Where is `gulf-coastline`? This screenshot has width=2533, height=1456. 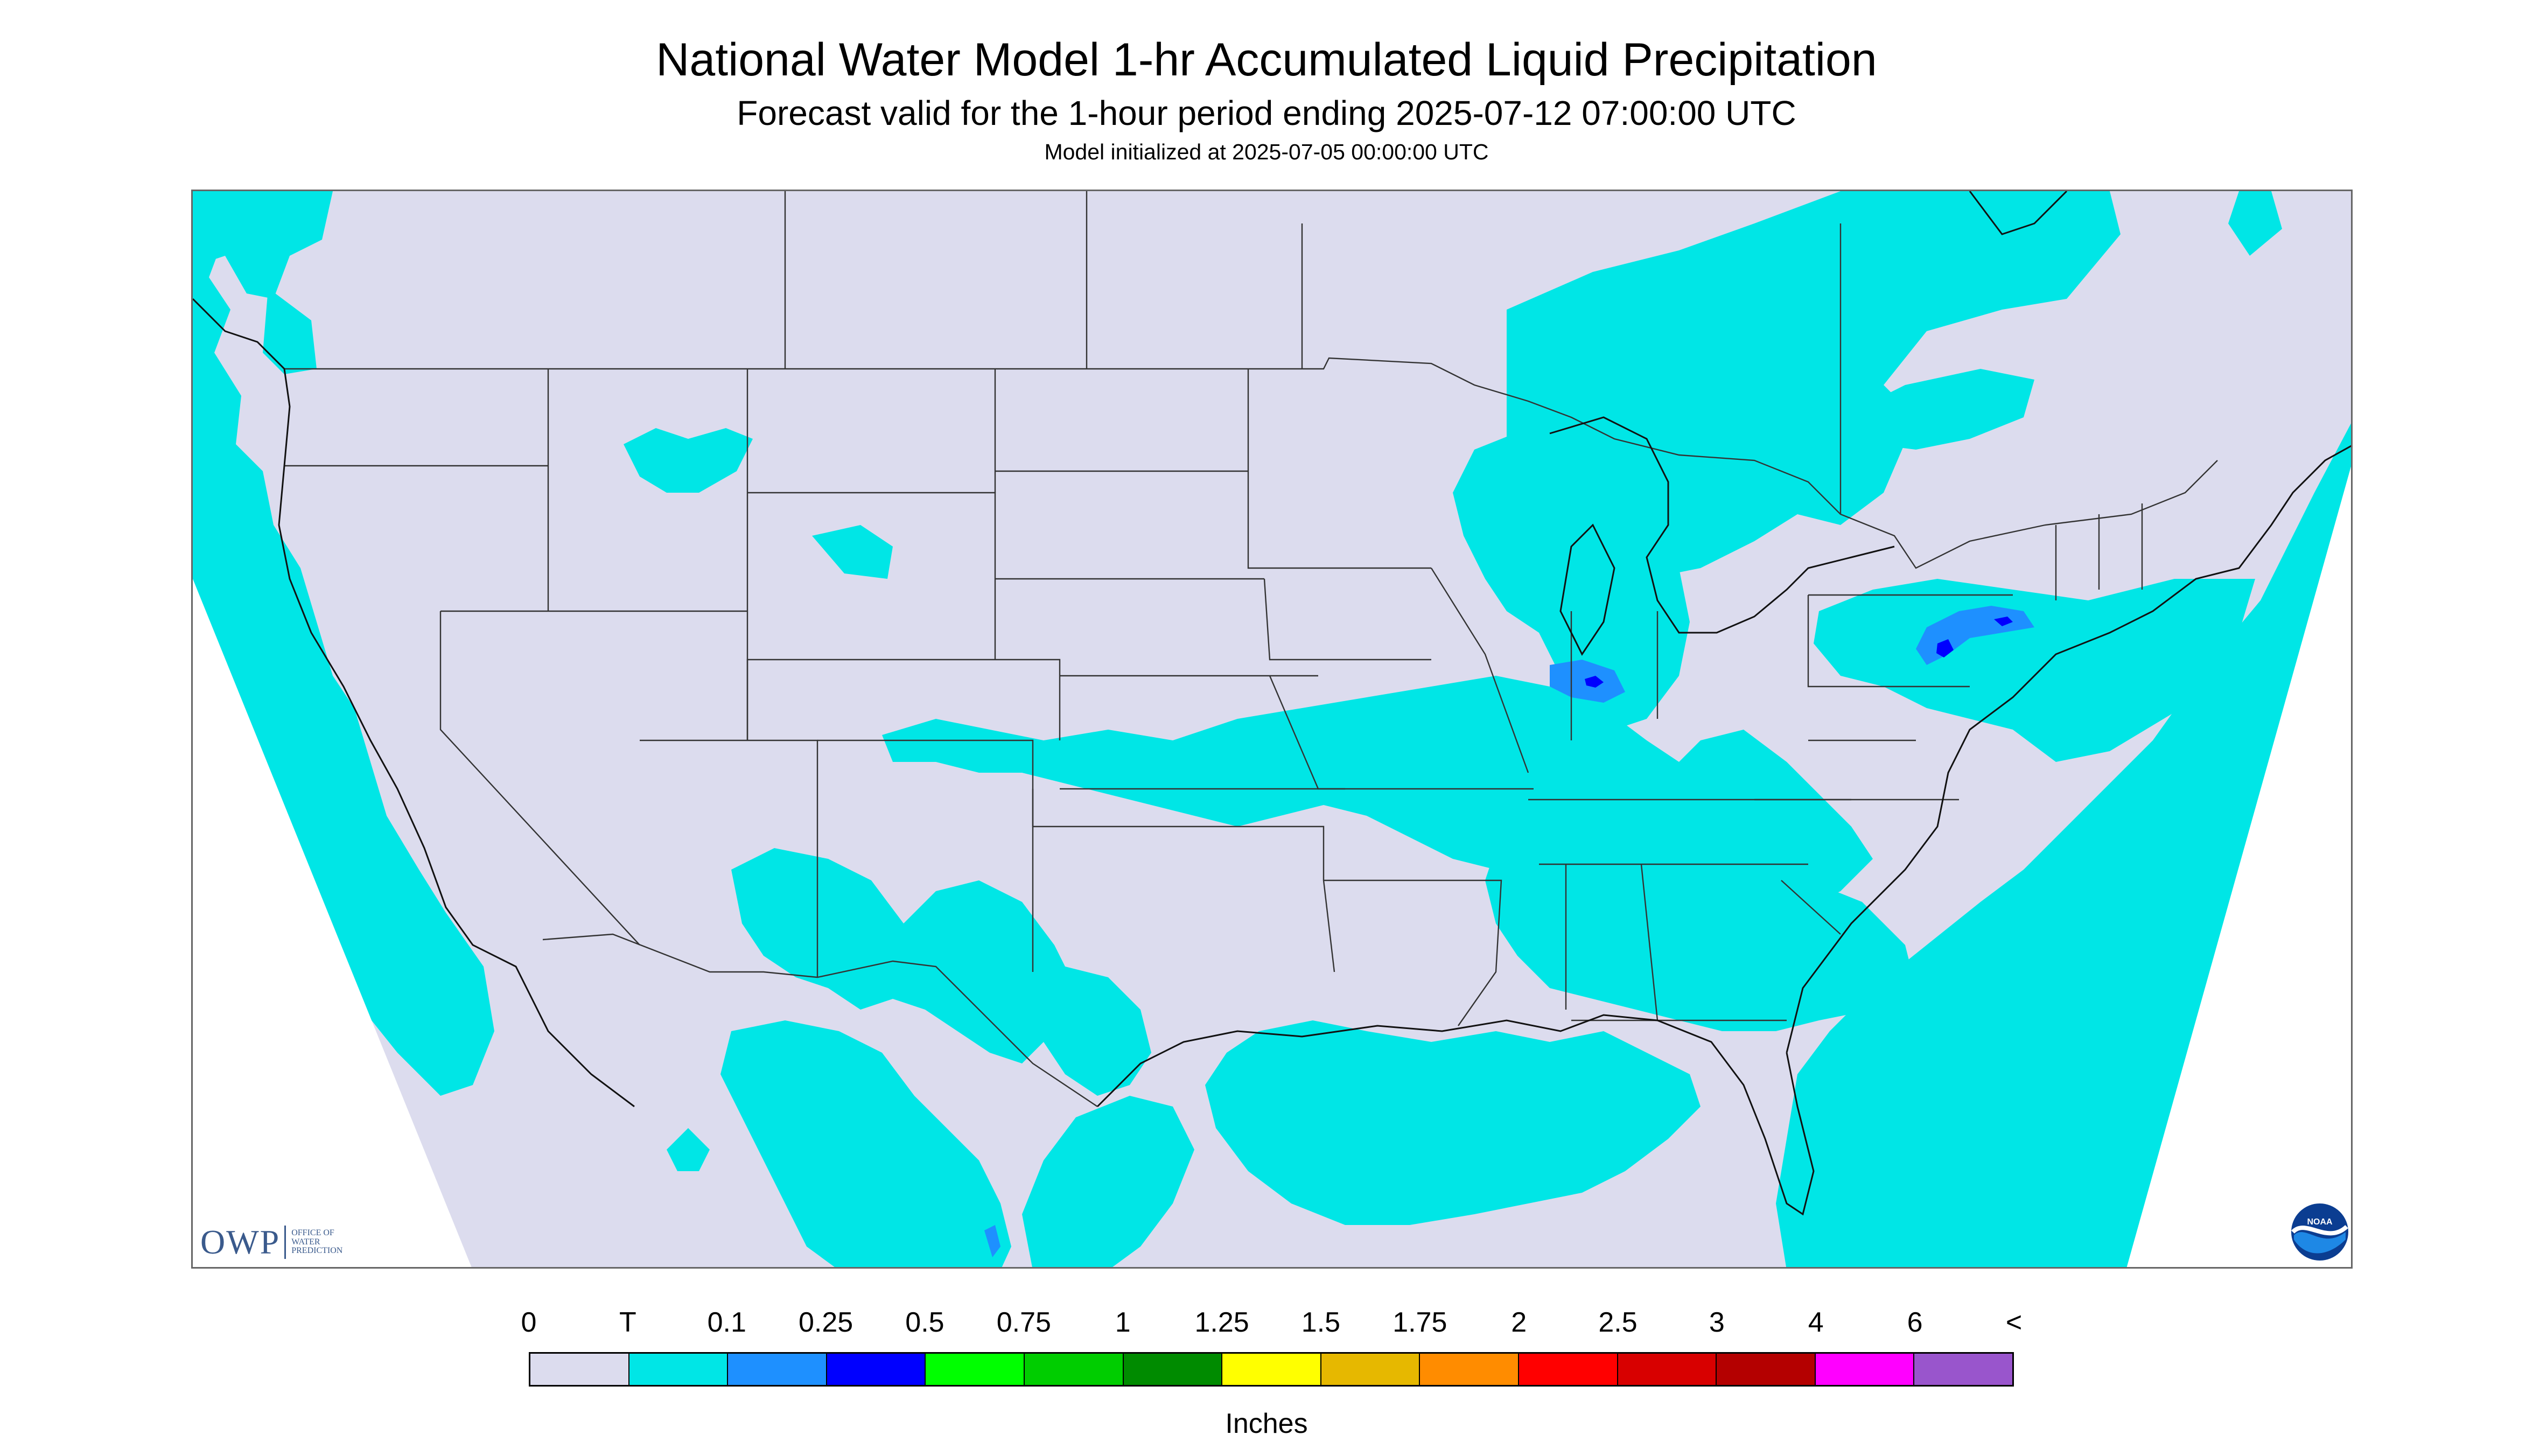
gulf-coastline is located at coordinates (1455, 1115).